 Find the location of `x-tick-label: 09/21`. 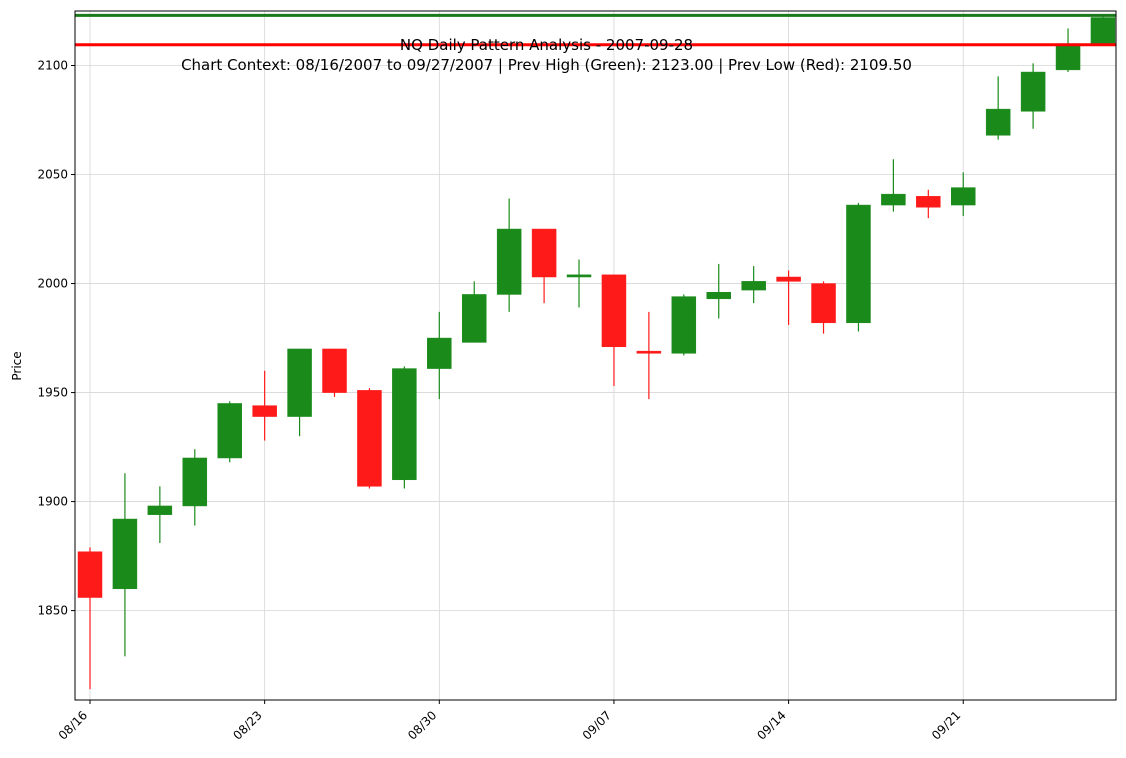

x-tick-label: 09/21 is located at coordinates (946, 725).